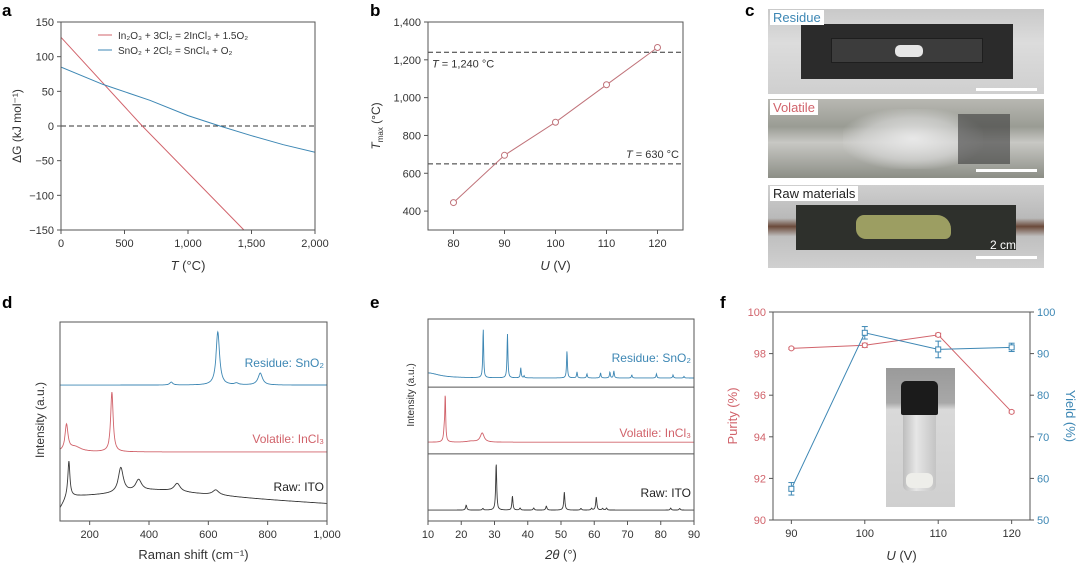 This screenshot has height=580, width=1080. Describe the element at coordinates (901, 373) in the screenshot. I see `purity-line` at that location.